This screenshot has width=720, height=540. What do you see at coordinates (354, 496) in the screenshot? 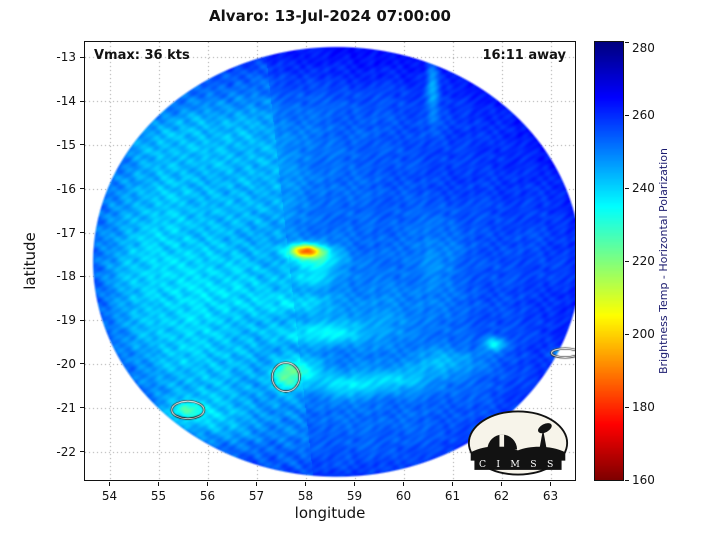
I see `x-tick-label: 59` at bounding box center [354, 496].